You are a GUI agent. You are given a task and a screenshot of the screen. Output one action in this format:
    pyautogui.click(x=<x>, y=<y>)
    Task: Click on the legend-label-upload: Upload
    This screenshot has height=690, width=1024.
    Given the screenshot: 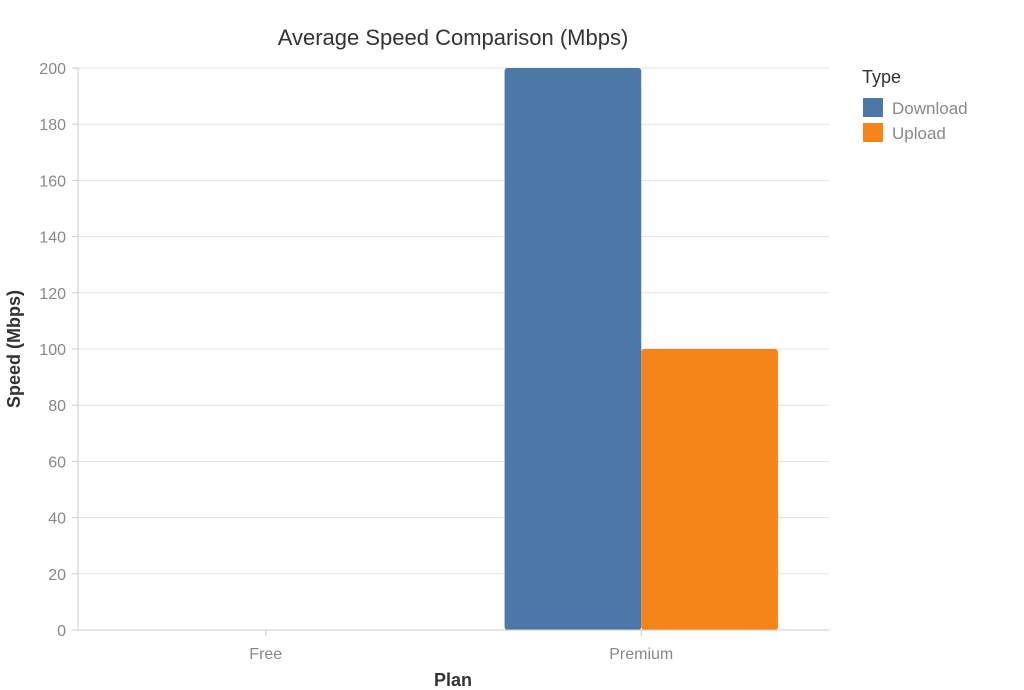 What is the action you would take?
    pyautogui.click(x=919, y=133)
    